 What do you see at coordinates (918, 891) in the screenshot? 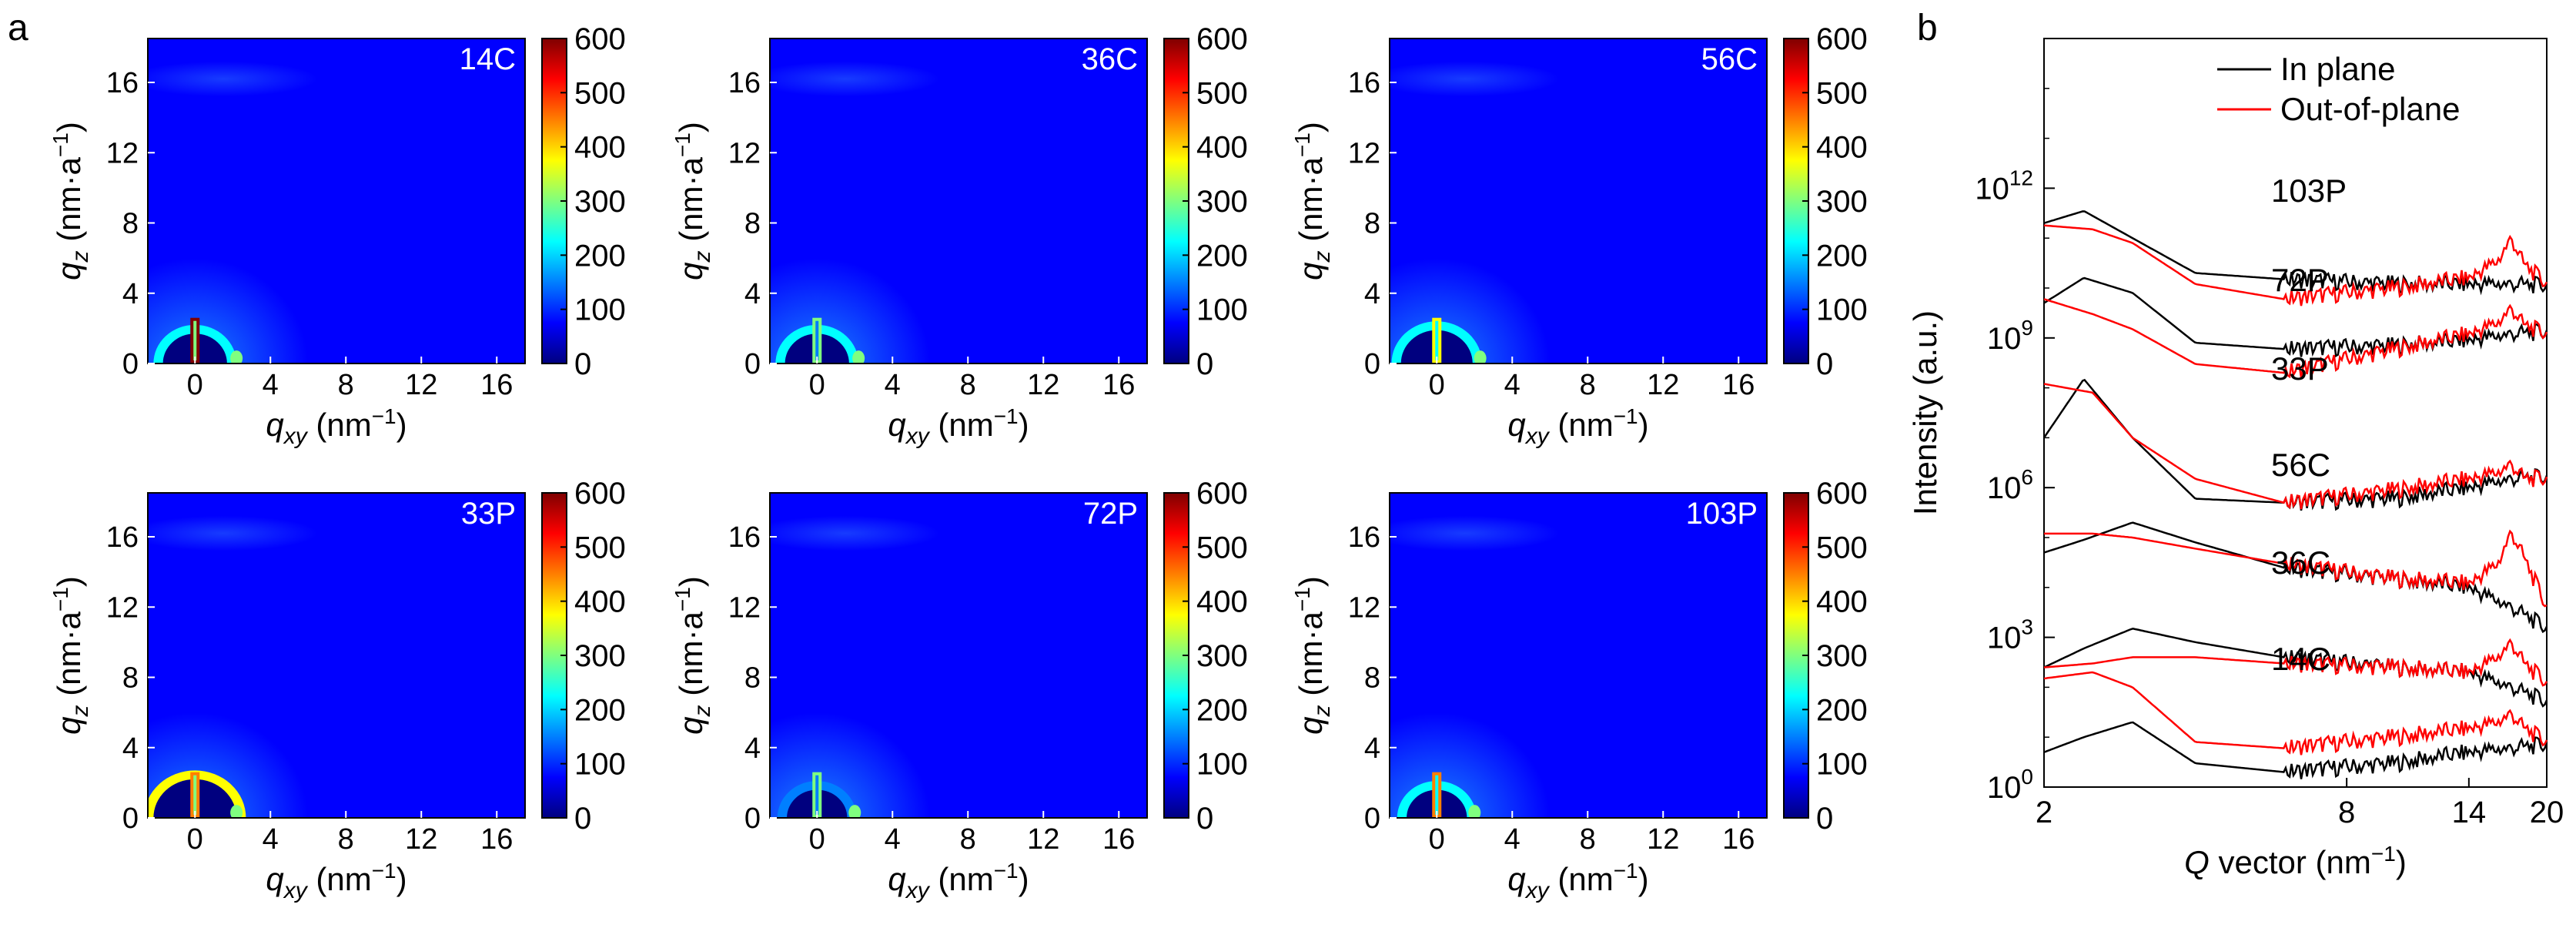
I see `x-label-sub: xy` at bounding box center [918, 891].